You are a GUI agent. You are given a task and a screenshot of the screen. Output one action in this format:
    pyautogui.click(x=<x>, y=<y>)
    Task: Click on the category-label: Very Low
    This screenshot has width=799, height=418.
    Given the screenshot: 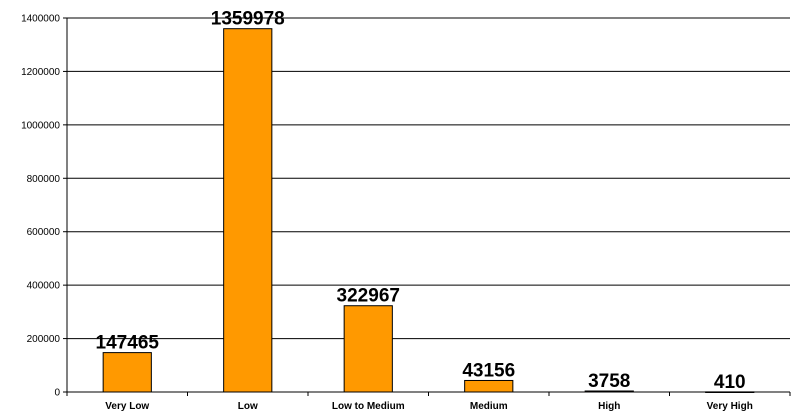 What is the action you would take?
    pyautogui.click(x=127, y=406)
    